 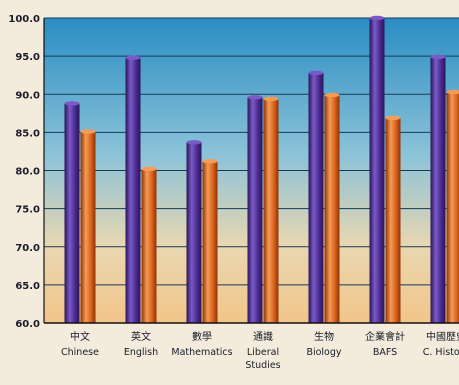 What do you see at coordinates (262, 365) in the screenshot?
I see `x-tick-label-en: Studies` at bounding box center [262, 365].